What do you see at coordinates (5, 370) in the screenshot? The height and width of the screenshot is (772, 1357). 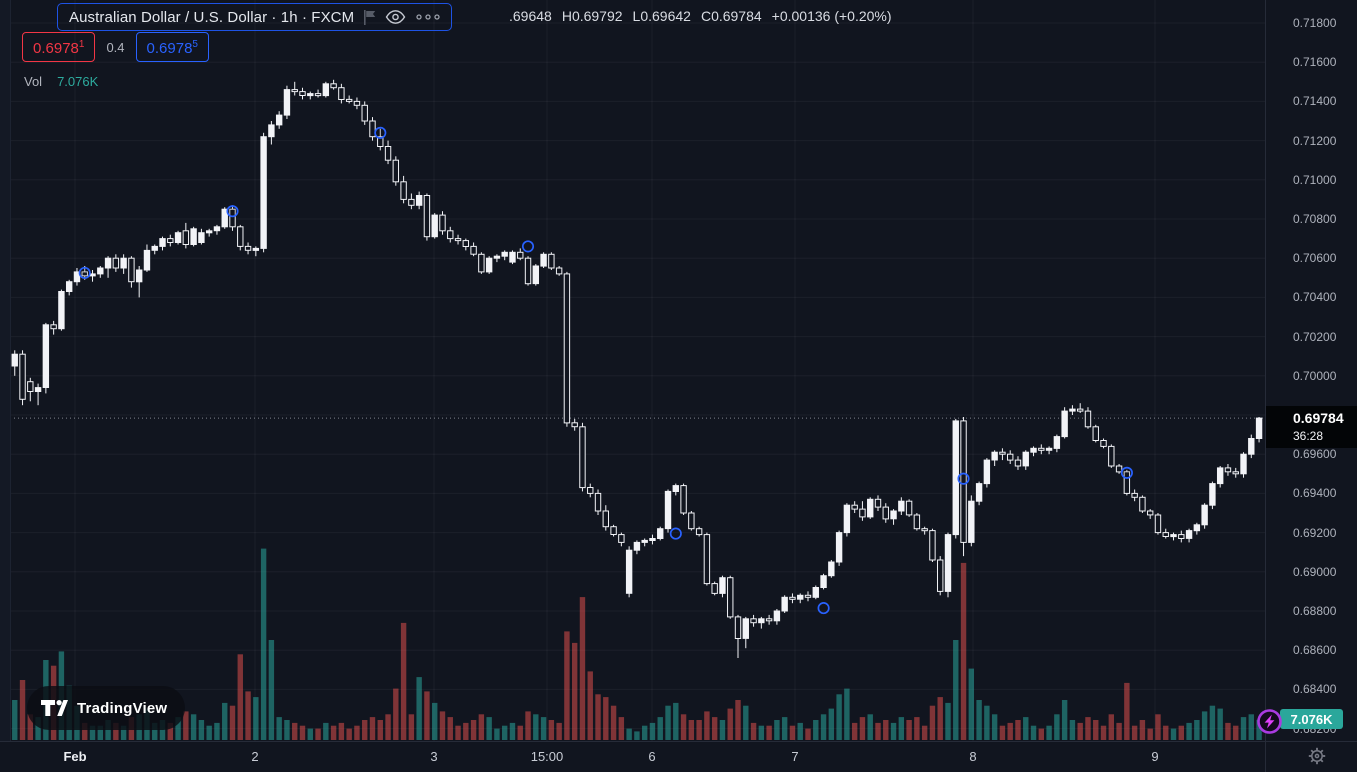 I see `drawing-toolbar-edge` at bounding box center [5, 370].